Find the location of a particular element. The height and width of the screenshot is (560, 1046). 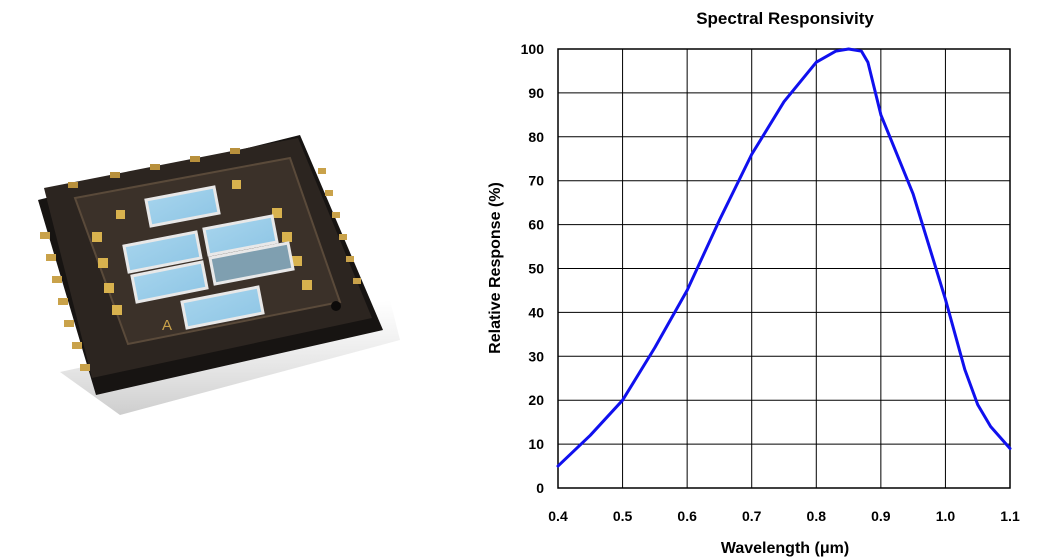

left-leads is located at coordinates (65, 301).